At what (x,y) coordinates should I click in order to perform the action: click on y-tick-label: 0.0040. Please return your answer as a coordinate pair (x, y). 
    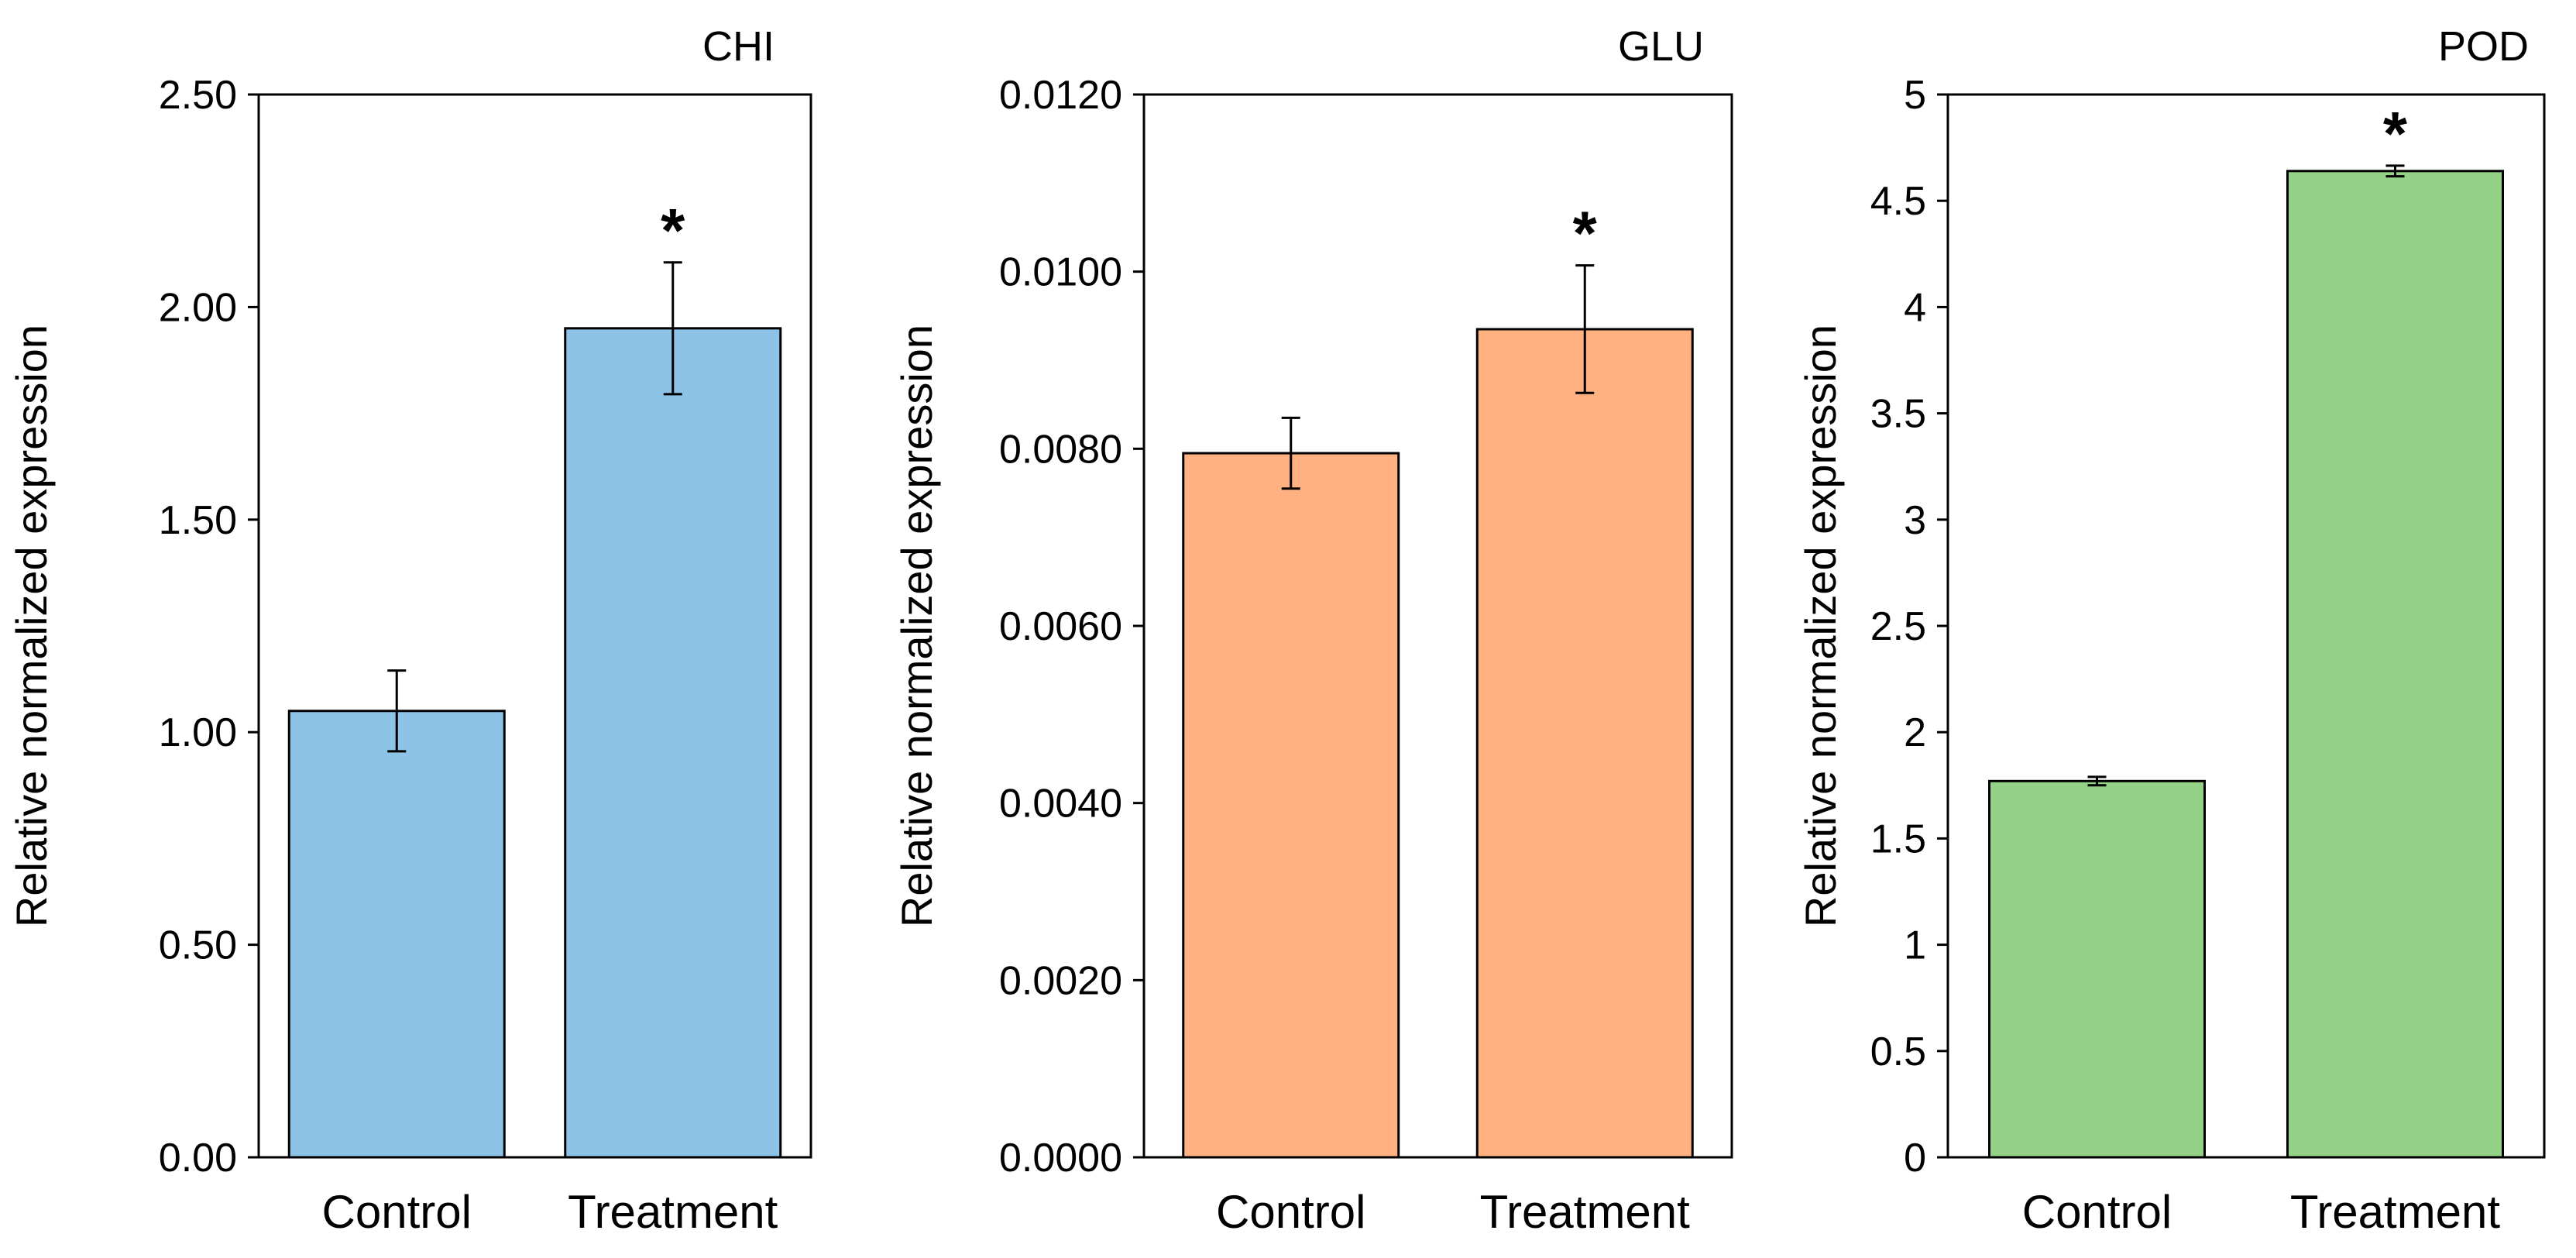
    Looking at the image, I should click on (1060, 804).